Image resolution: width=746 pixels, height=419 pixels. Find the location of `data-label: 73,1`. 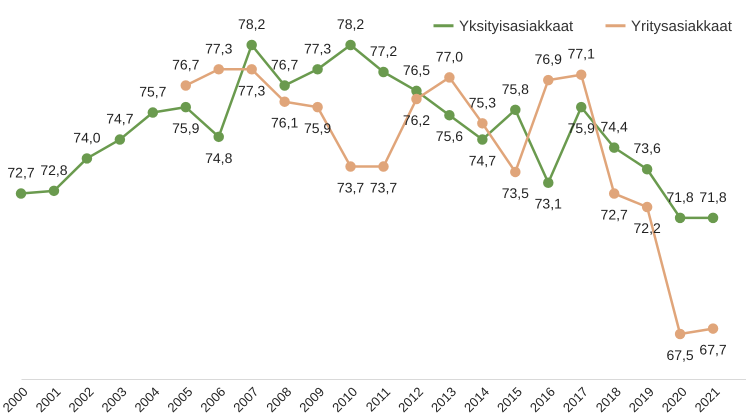

data-label: 73,1 is located at coordinates (548, 204).